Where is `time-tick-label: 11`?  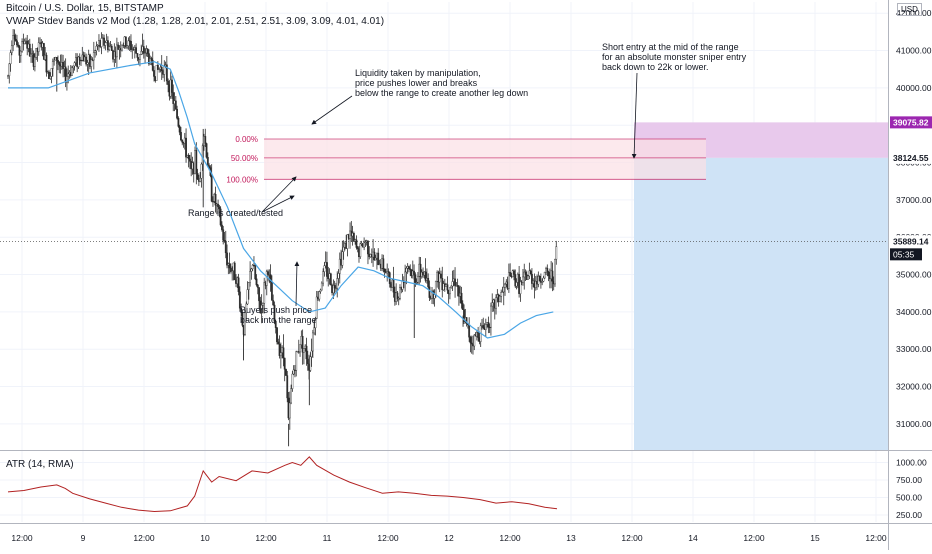 time-tick-label: 11 is located at coordinates (327, 538).